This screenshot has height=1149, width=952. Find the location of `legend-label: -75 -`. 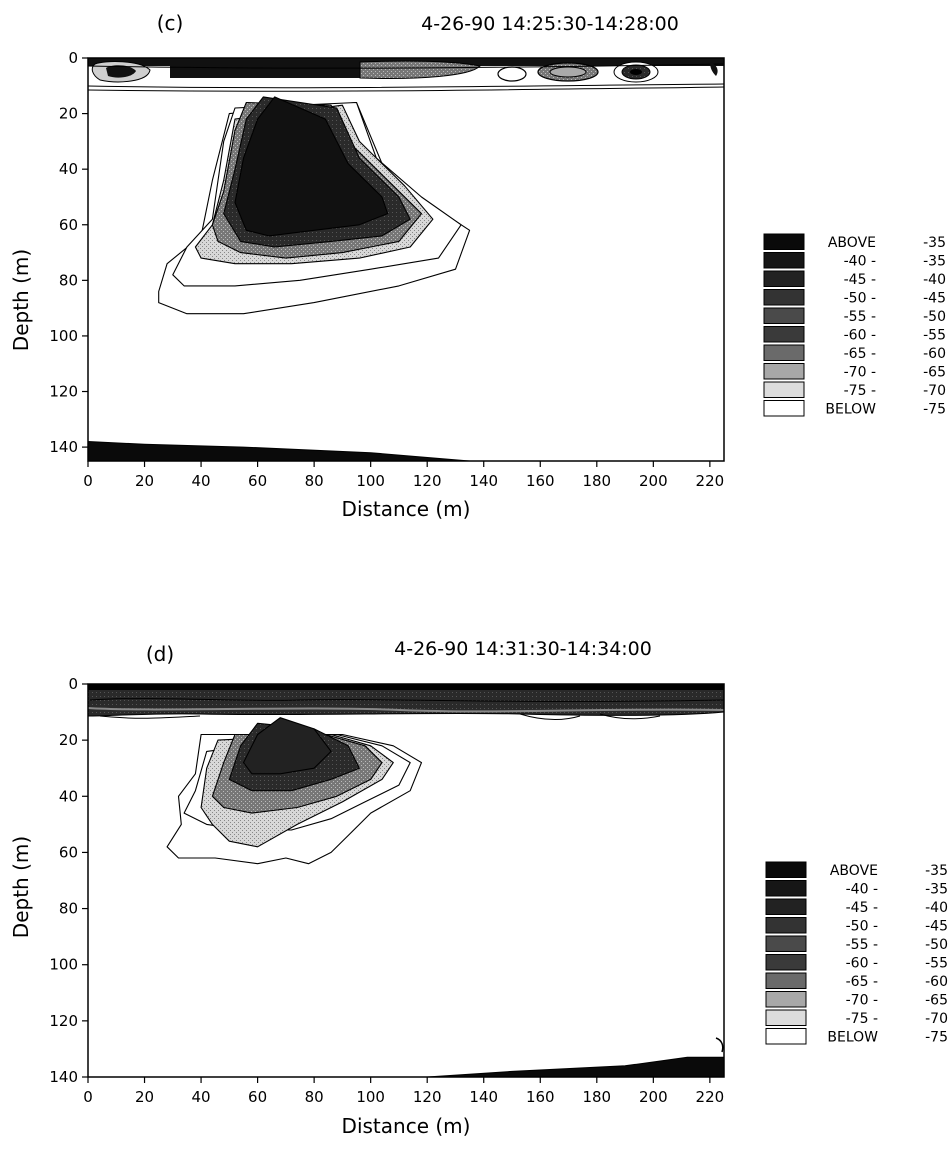

legend-label: -75 - is located at coordinates (862, 1019).